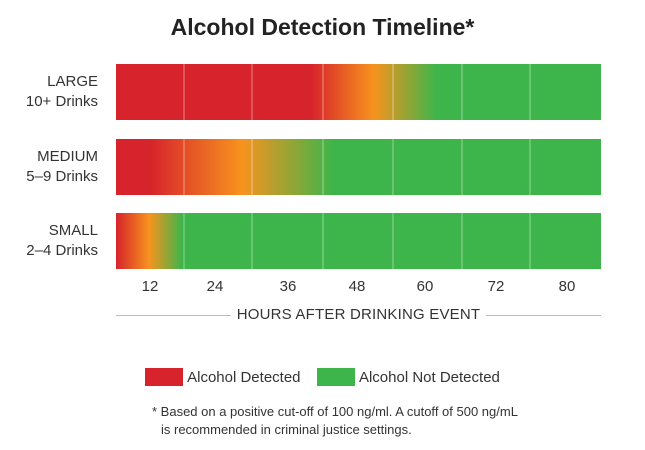  I want to click on bar-medium, so click(358, 167).